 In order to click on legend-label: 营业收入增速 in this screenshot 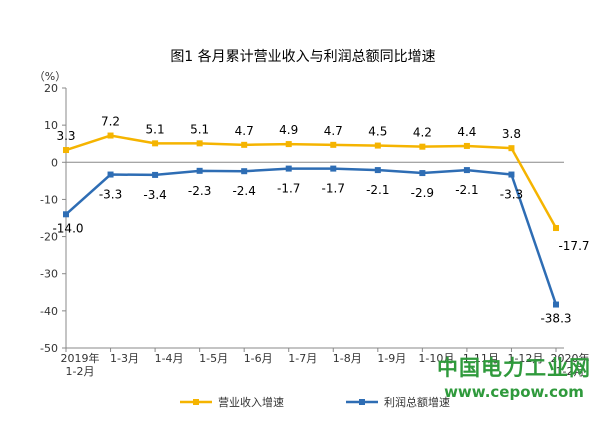, I will do `click(251, 402)`.